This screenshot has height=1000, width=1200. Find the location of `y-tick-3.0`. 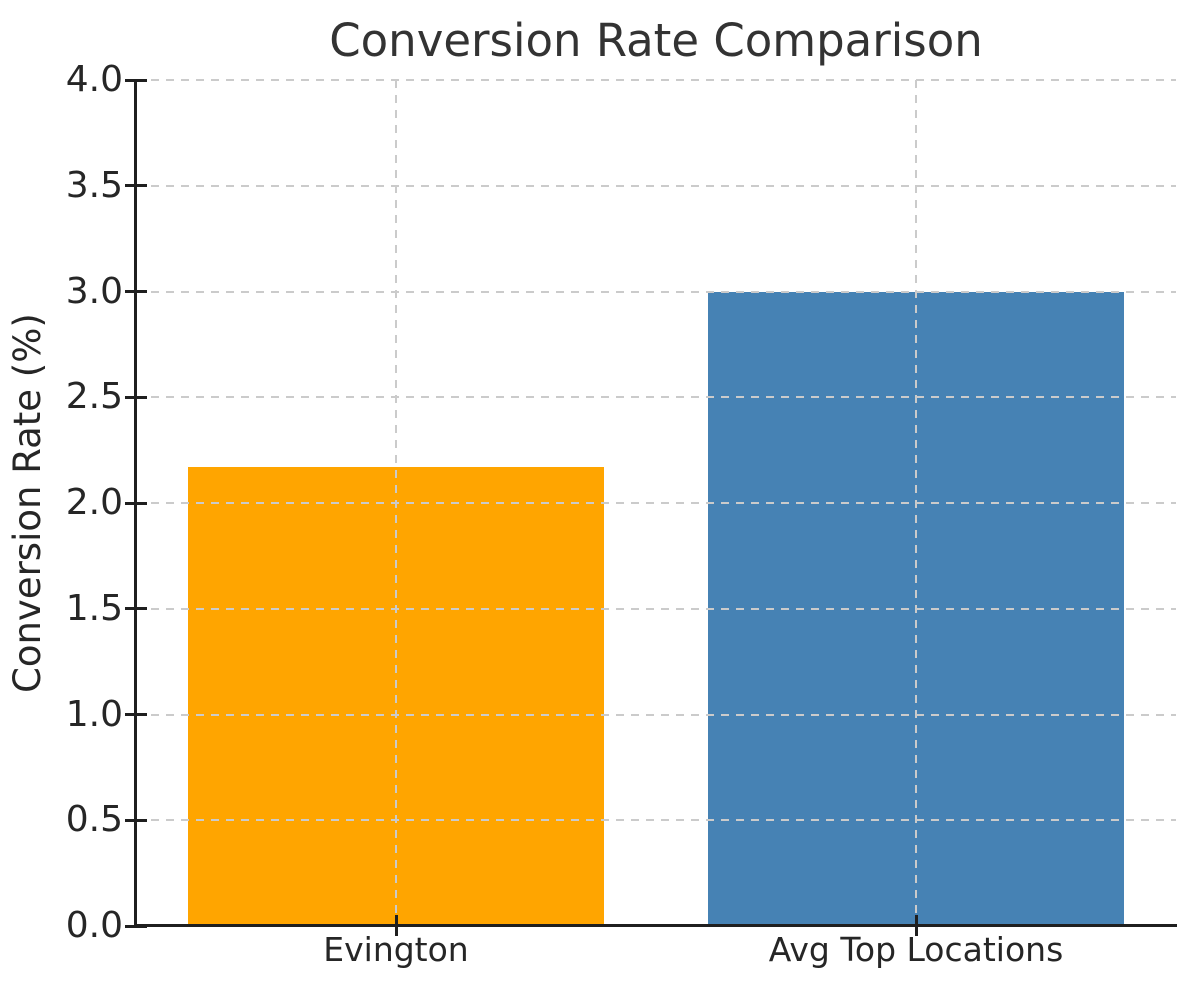

y-tick-3.0 is located at coordinates (136, 291).